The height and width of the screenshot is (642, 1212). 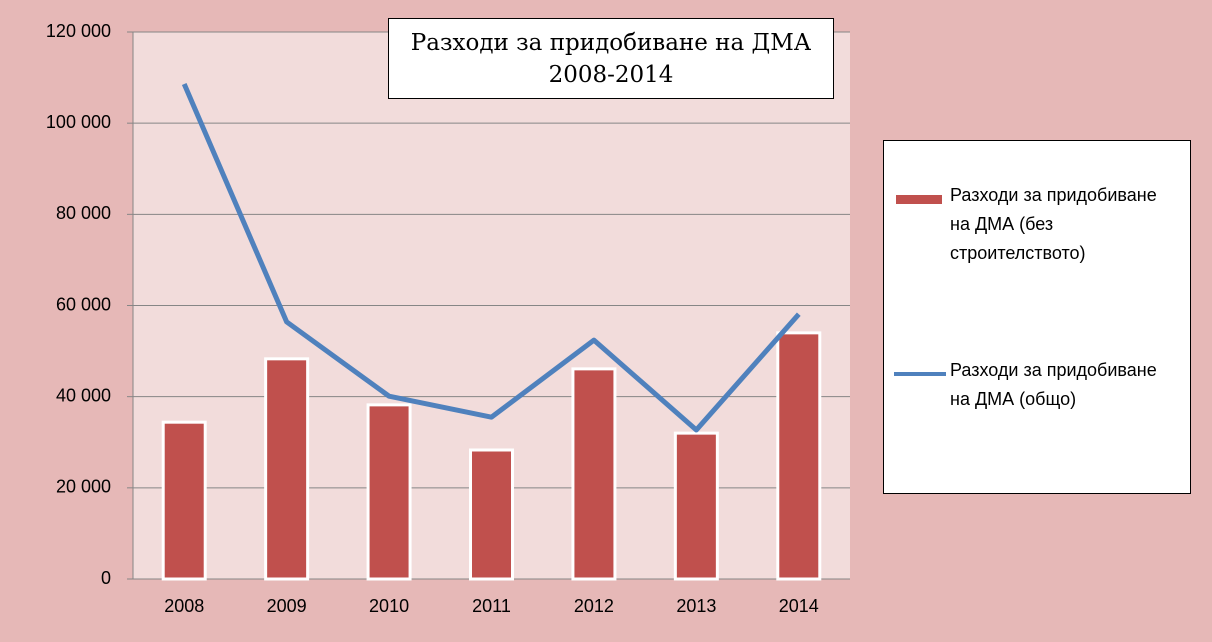 I want to click on y-tick-label: 40 000, so click(x=83, y=395).